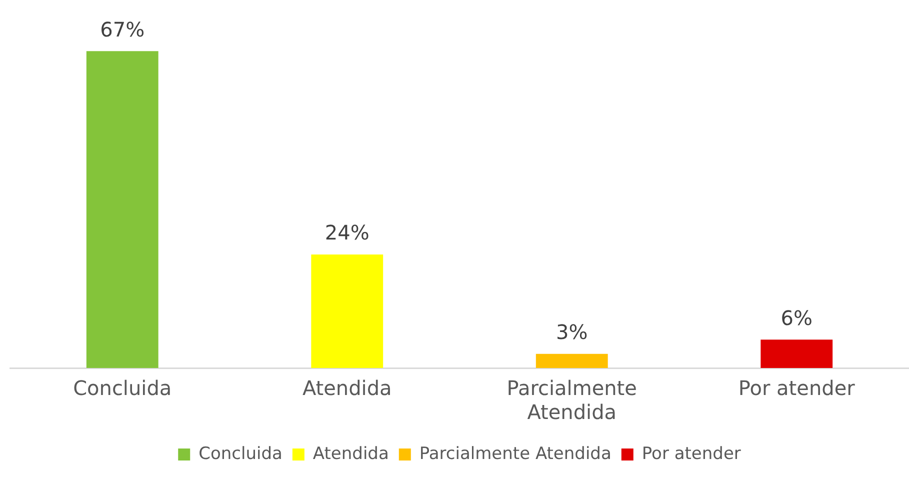 The width and height of the screenshot is (909, 477). Describe the element at coordinates (240, 454) in the screenshot. I see `legend-label: Concluida` at that location.